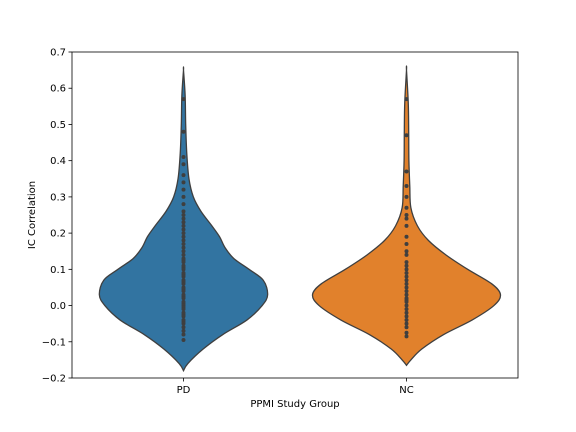 This screenshot has width=576, height=432. I want to click on y-tick-label: 0.4, so click(58, 161).